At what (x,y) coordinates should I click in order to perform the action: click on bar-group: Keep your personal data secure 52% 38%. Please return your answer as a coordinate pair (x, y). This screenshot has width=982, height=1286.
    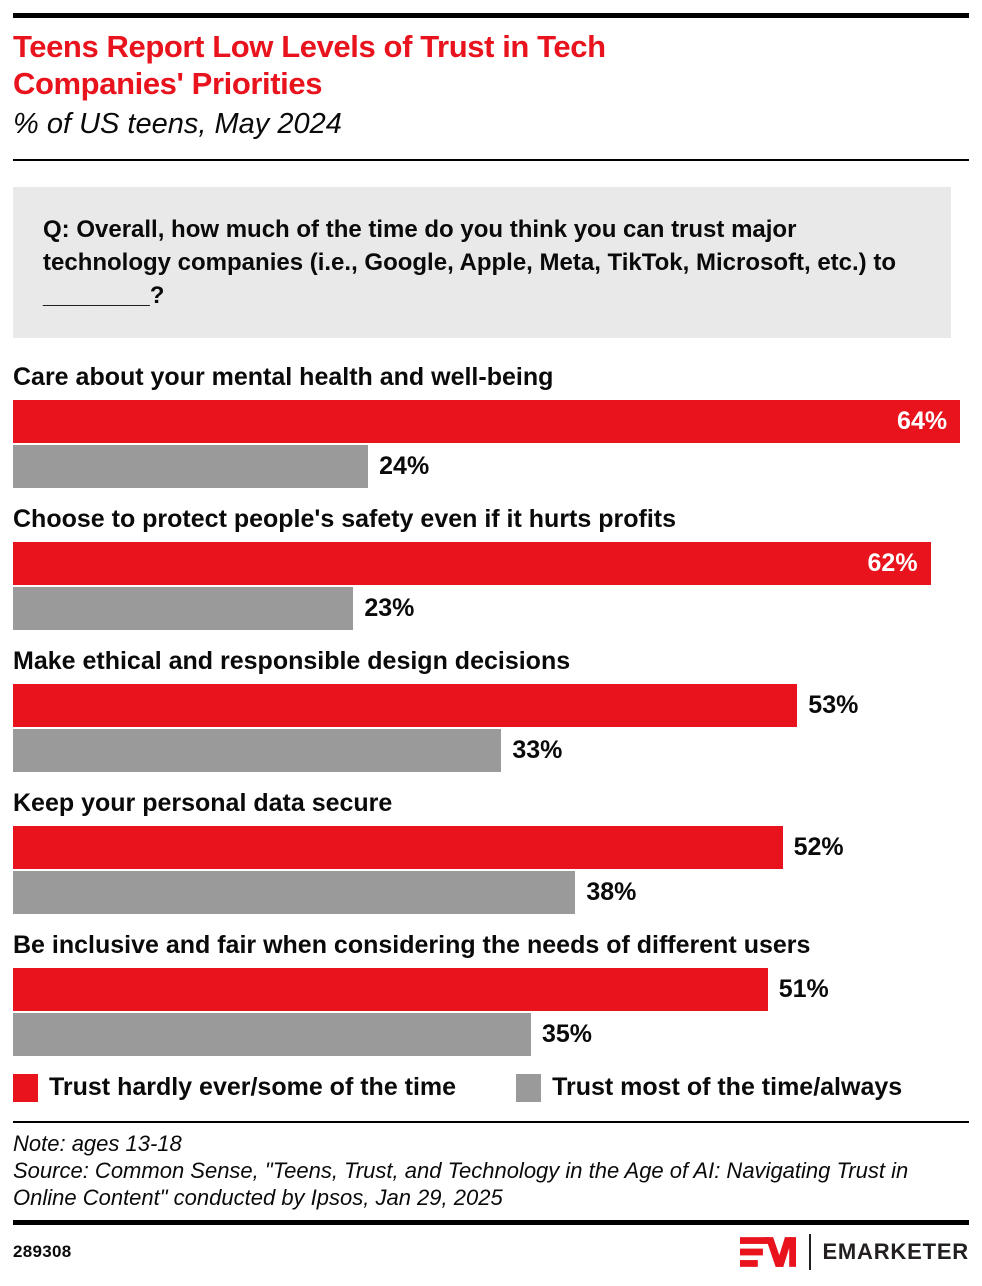
    Looking at the image, I should click on (491, 851).